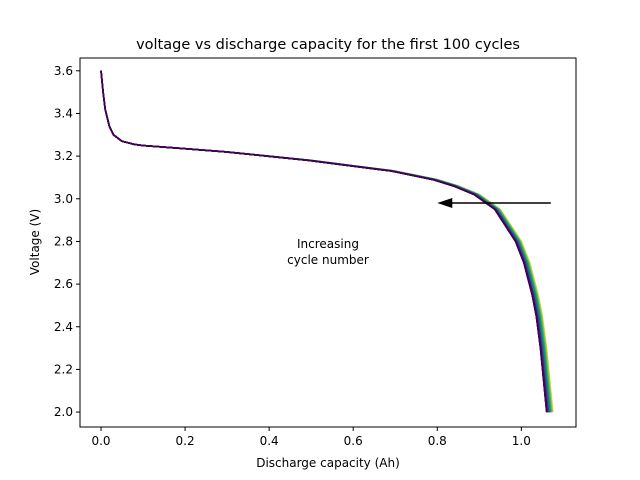 This screenshot has width=640, height=480. What do you see at coordinates (63, 412) in the screenshot?
I see `y-tick-label: 2.0` at bounding box center [63, 412].